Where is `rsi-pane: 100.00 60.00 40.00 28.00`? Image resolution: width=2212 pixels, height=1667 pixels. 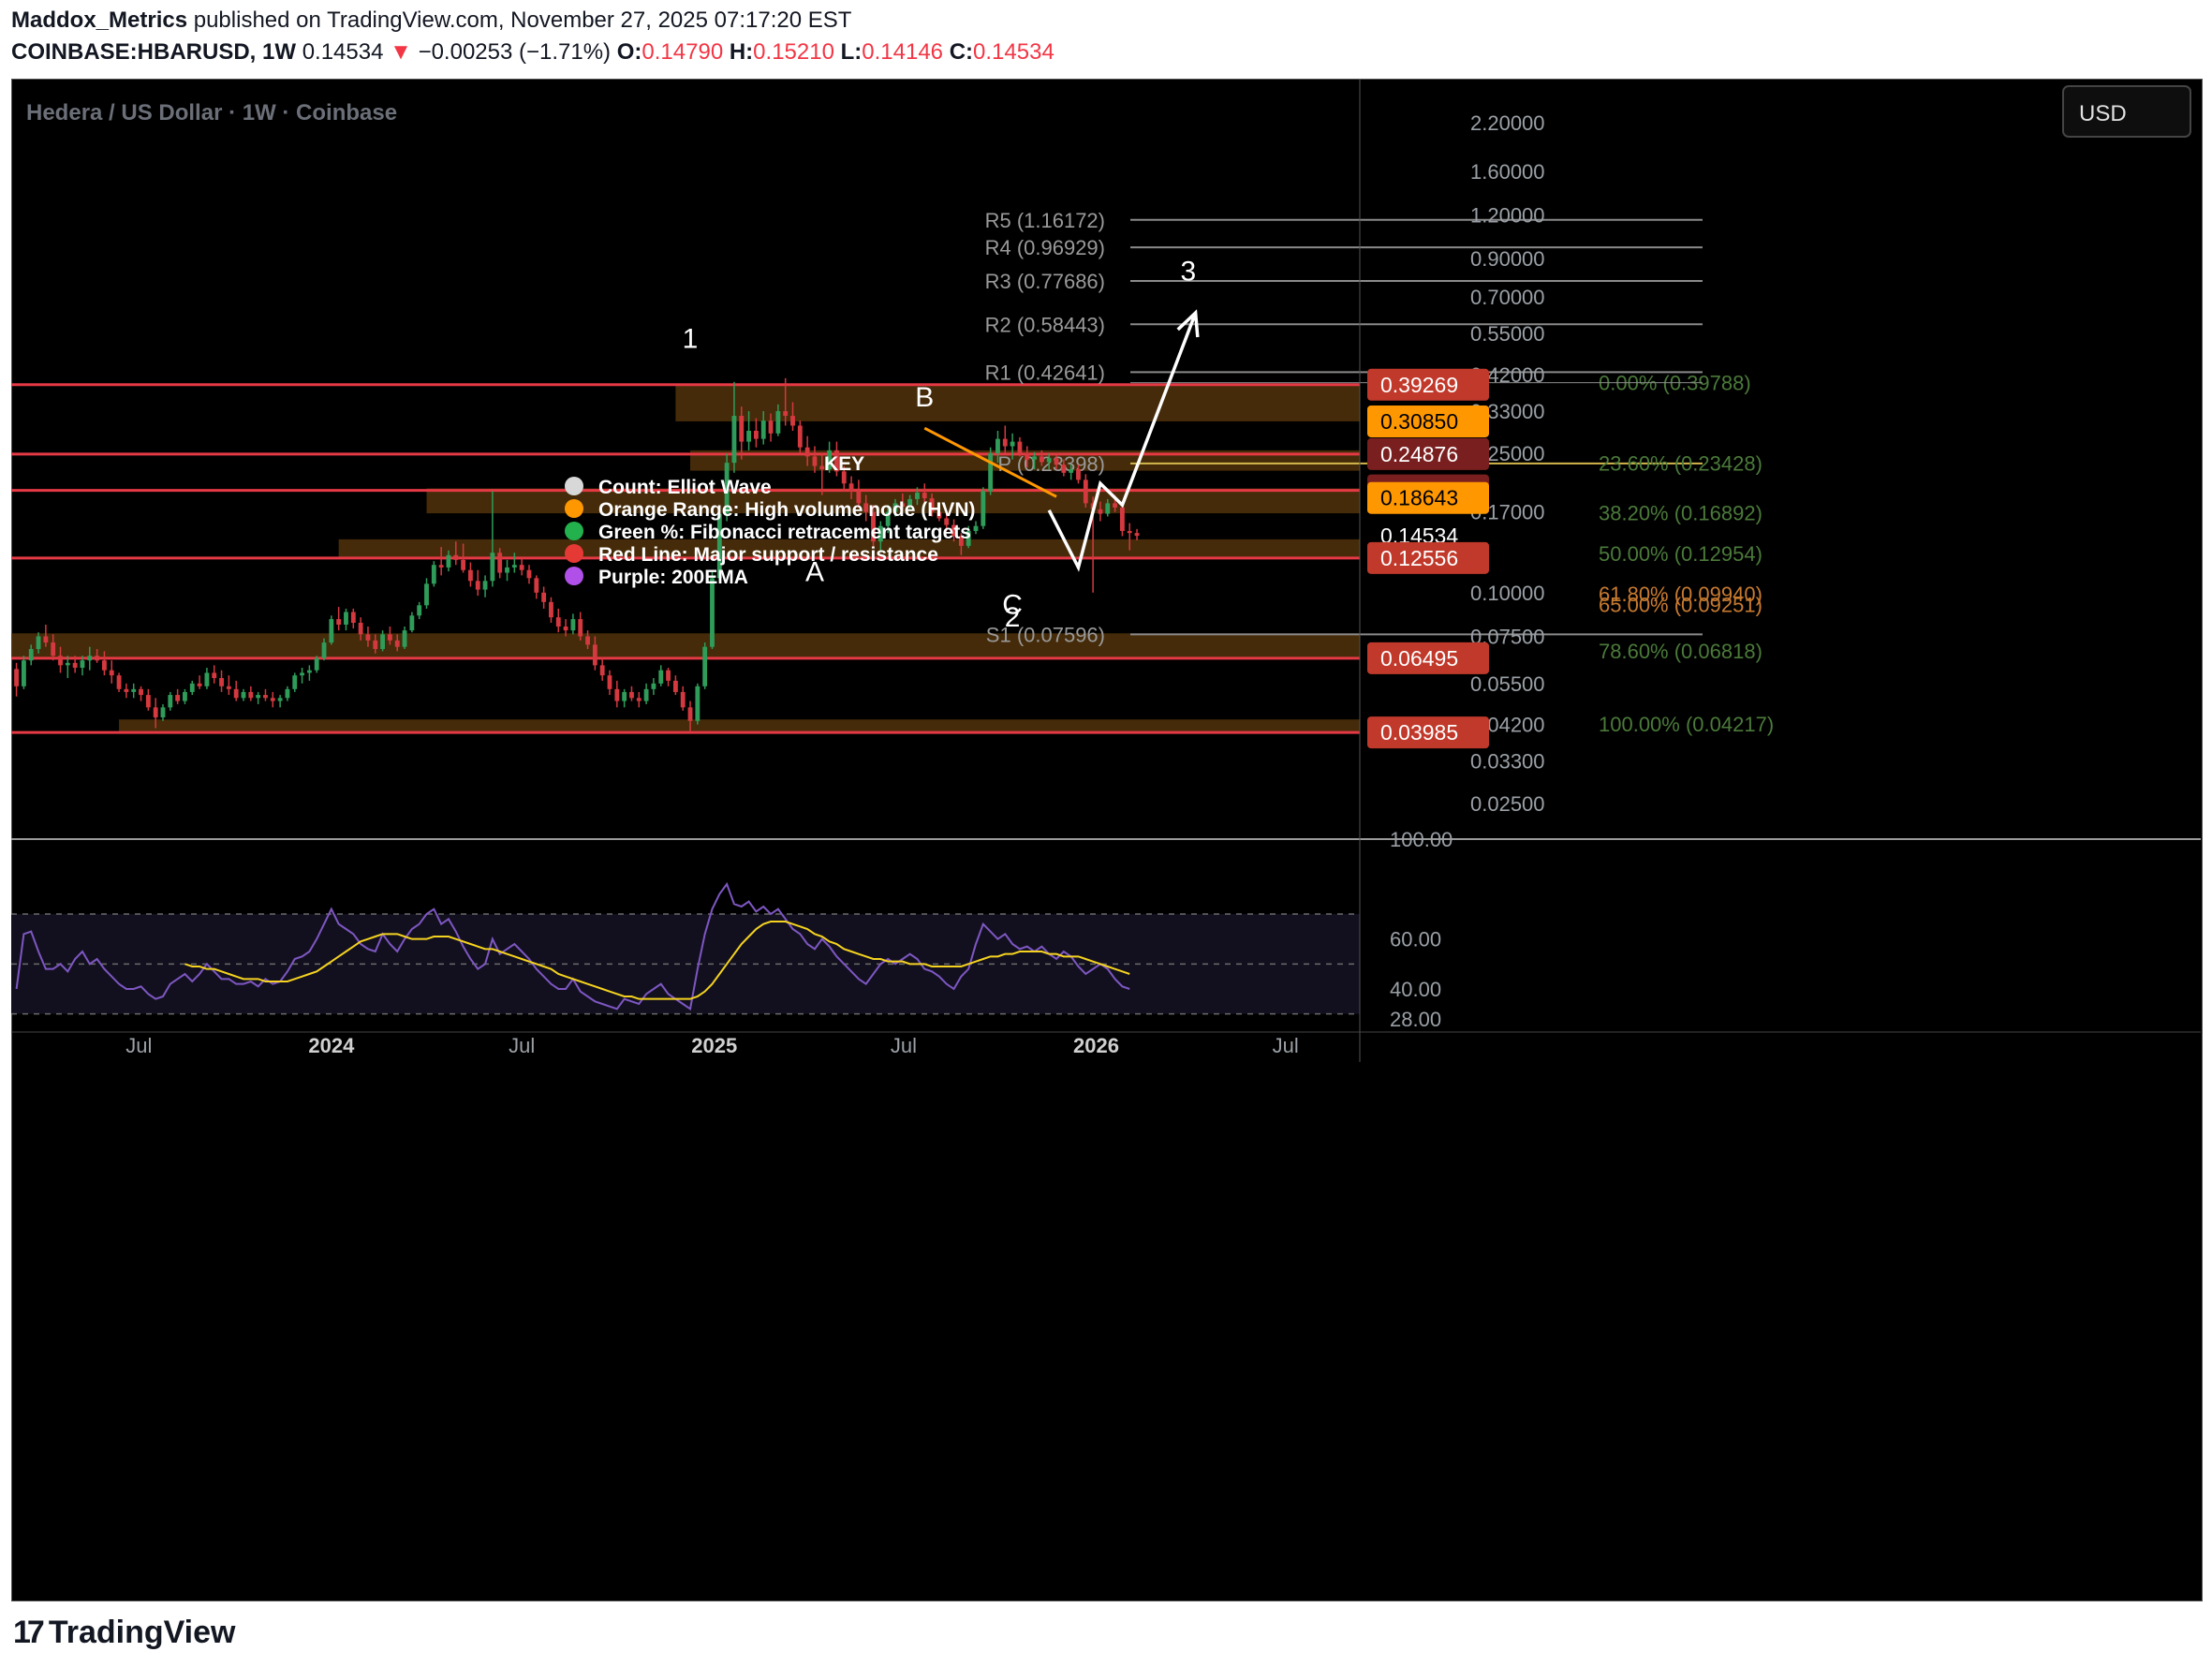 rsi-pane: 100.00 60.00 40.00 28.00 is located at coordinates (1106, 929).